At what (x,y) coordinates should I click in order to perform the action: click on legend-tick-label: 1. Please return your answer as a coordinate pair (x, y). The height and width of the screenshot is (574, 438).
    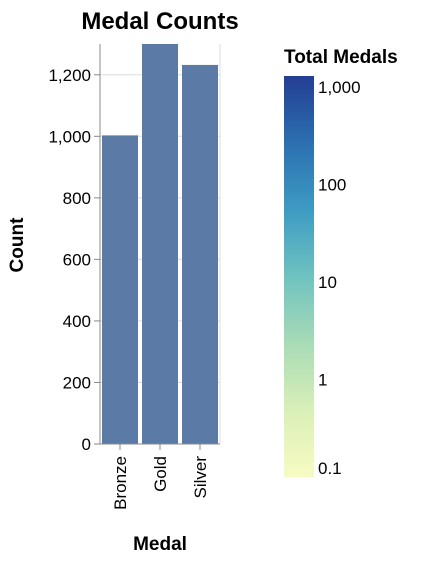
    Looking at the image, I should click on (322, 380).